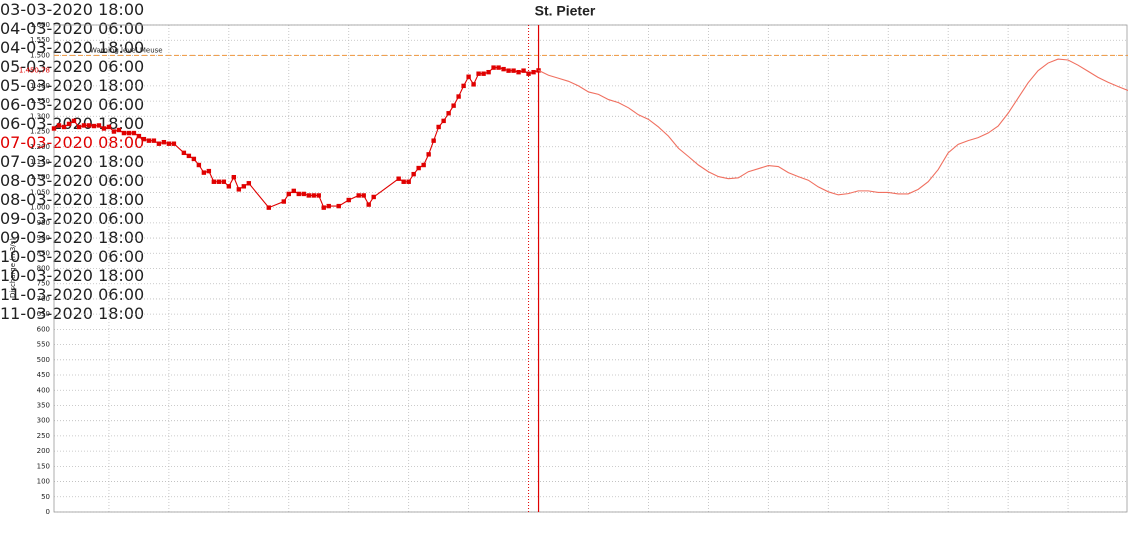 This screenshot has height=537, width=1128. I want to click on x-tick-label: 08-03-2020 18:00, so click(72, 199).